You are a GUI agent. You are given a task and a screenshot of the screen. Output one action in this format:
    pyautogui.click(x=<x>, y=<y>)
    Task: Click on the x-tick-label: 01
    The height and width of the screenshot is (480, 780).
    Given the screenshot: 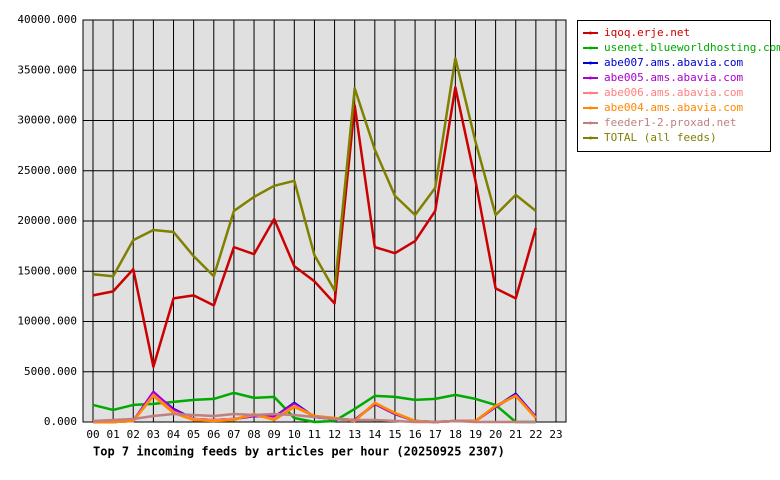 What is the action you would take?
    pyautogui.click(x=113, y=434)
    